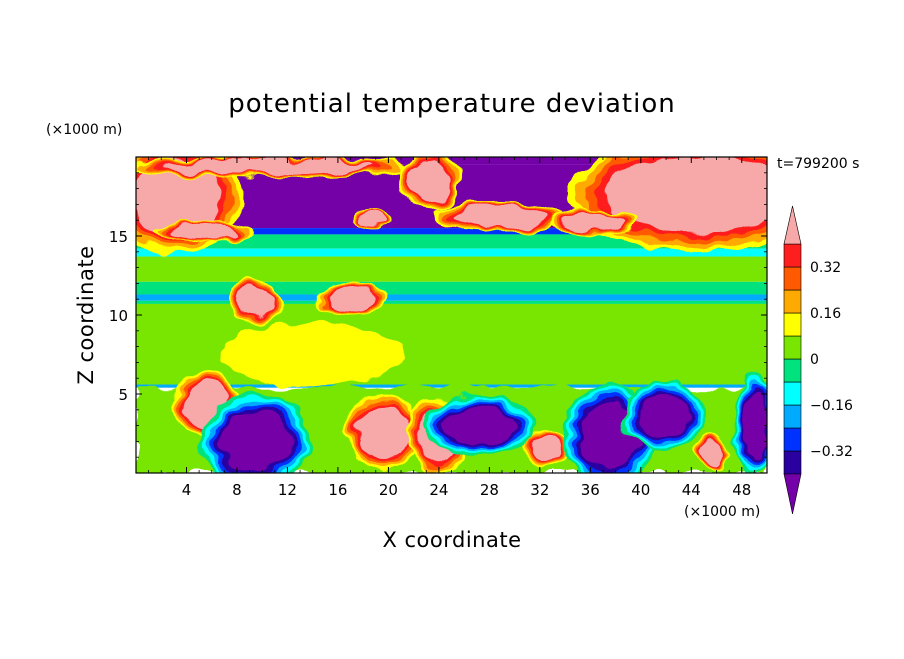 The image size is (904, 659). What do you see at coordinates (86, 314) in the screenshot?
I see `y-axis-label: Z coordinate` at bounding box center [86, 314].